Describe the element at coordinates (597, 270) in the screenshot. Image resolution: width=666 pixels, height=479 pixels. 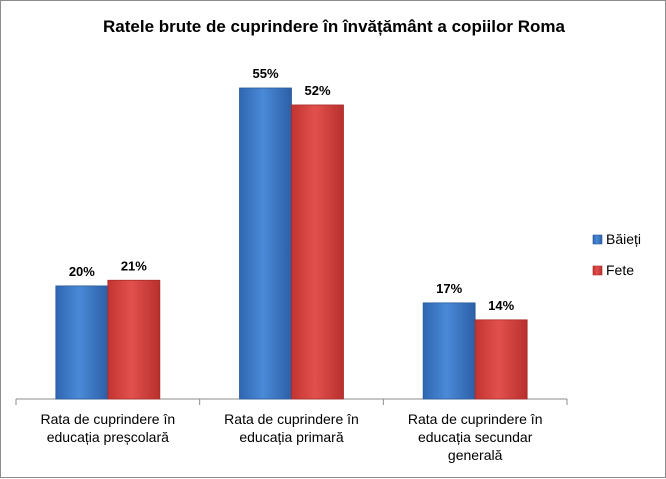
I see `legend-swatch-fete` at that location.